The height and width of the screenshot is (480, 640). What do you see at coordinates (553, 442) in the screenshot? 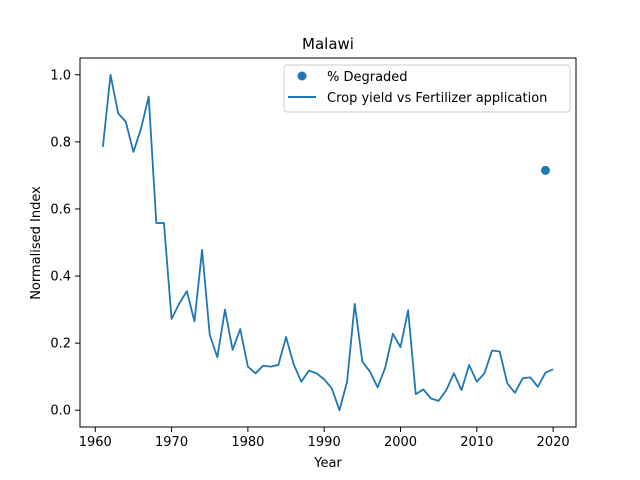
I see `x-tick-label: 2020` at bounding box center [553, 442].